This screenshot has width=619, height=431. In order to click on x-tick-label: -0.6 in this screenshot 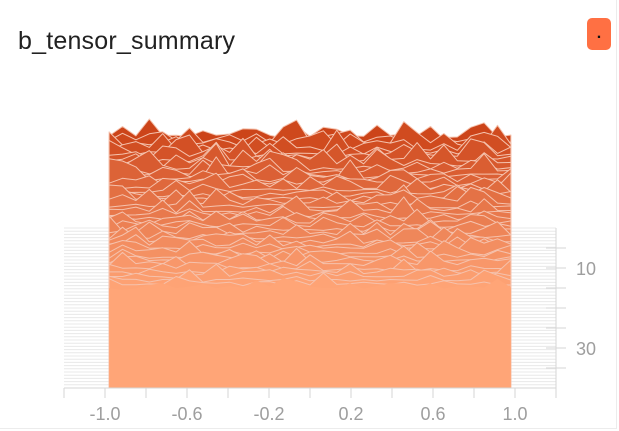, I will do `click(186, 414)`.